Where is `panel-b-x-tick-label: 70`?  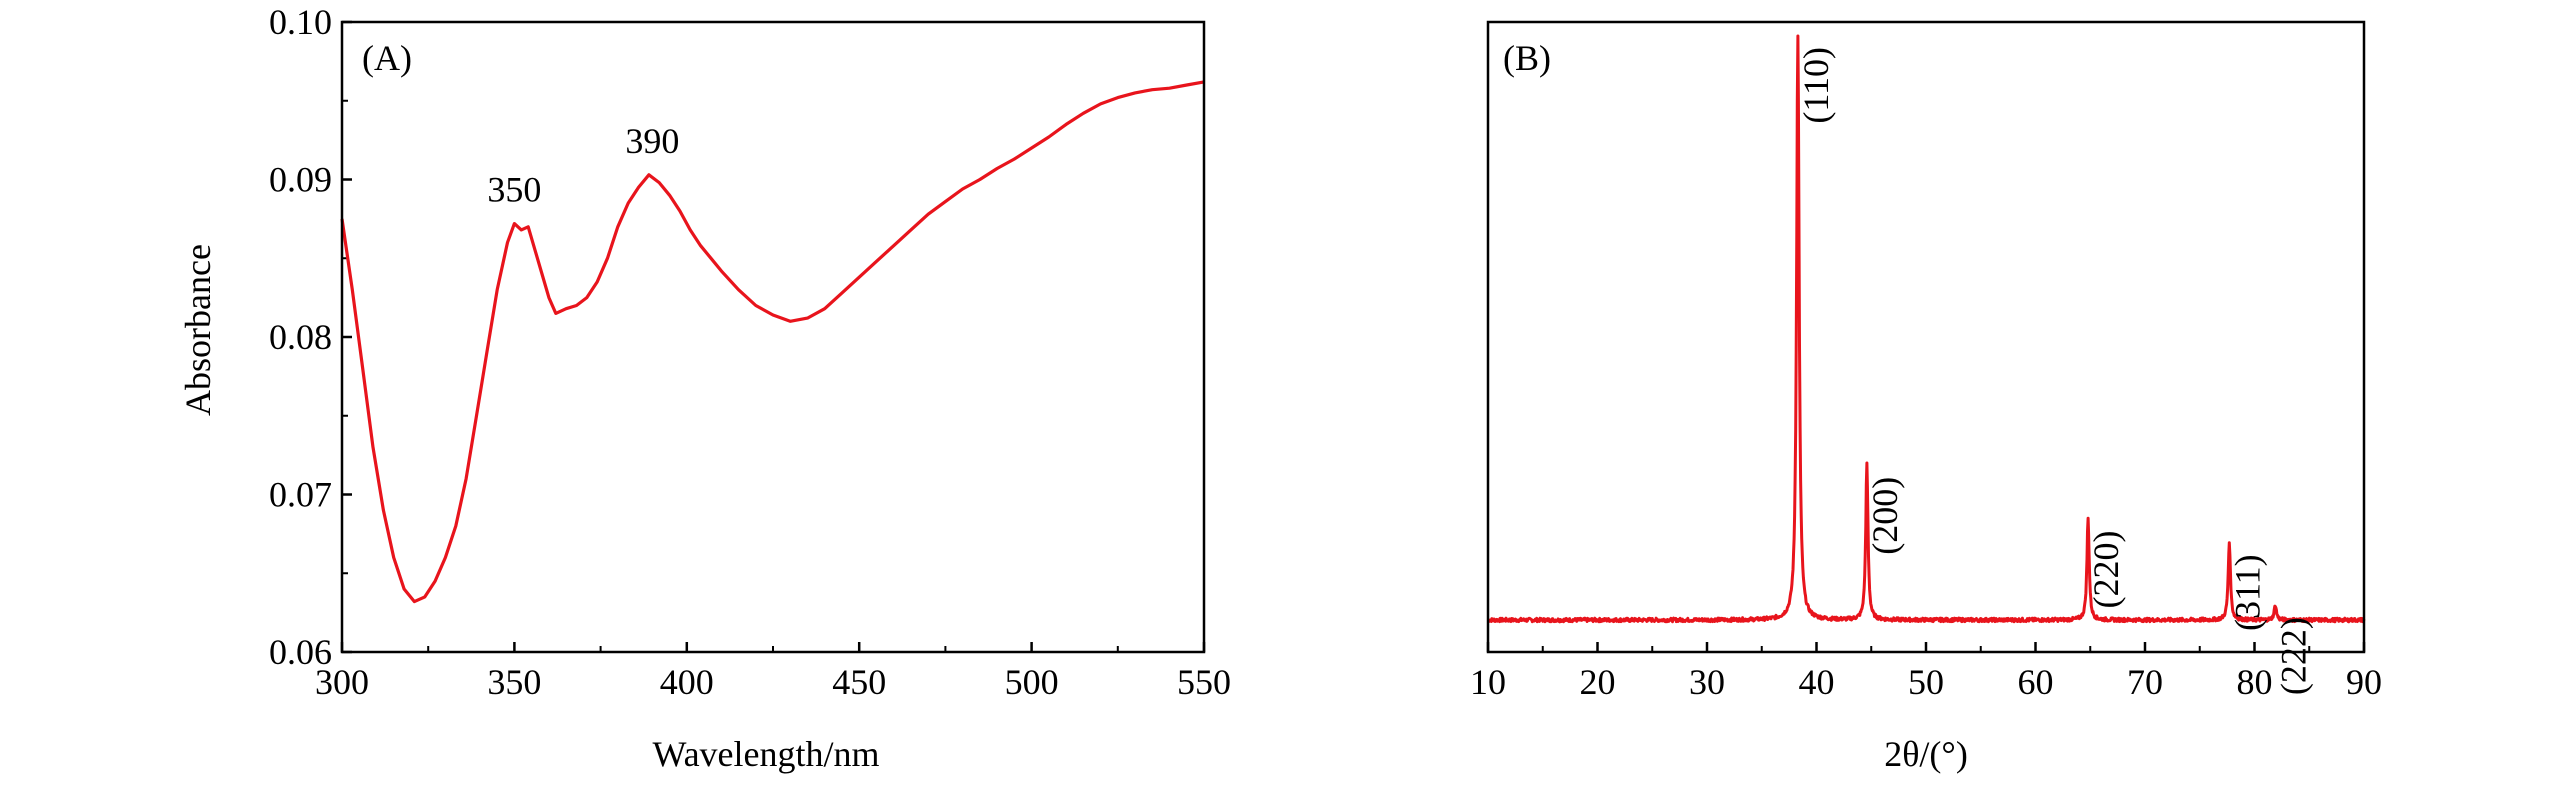 panel-b-x-tick-label: 70 is located at coordinates (2145, 682).